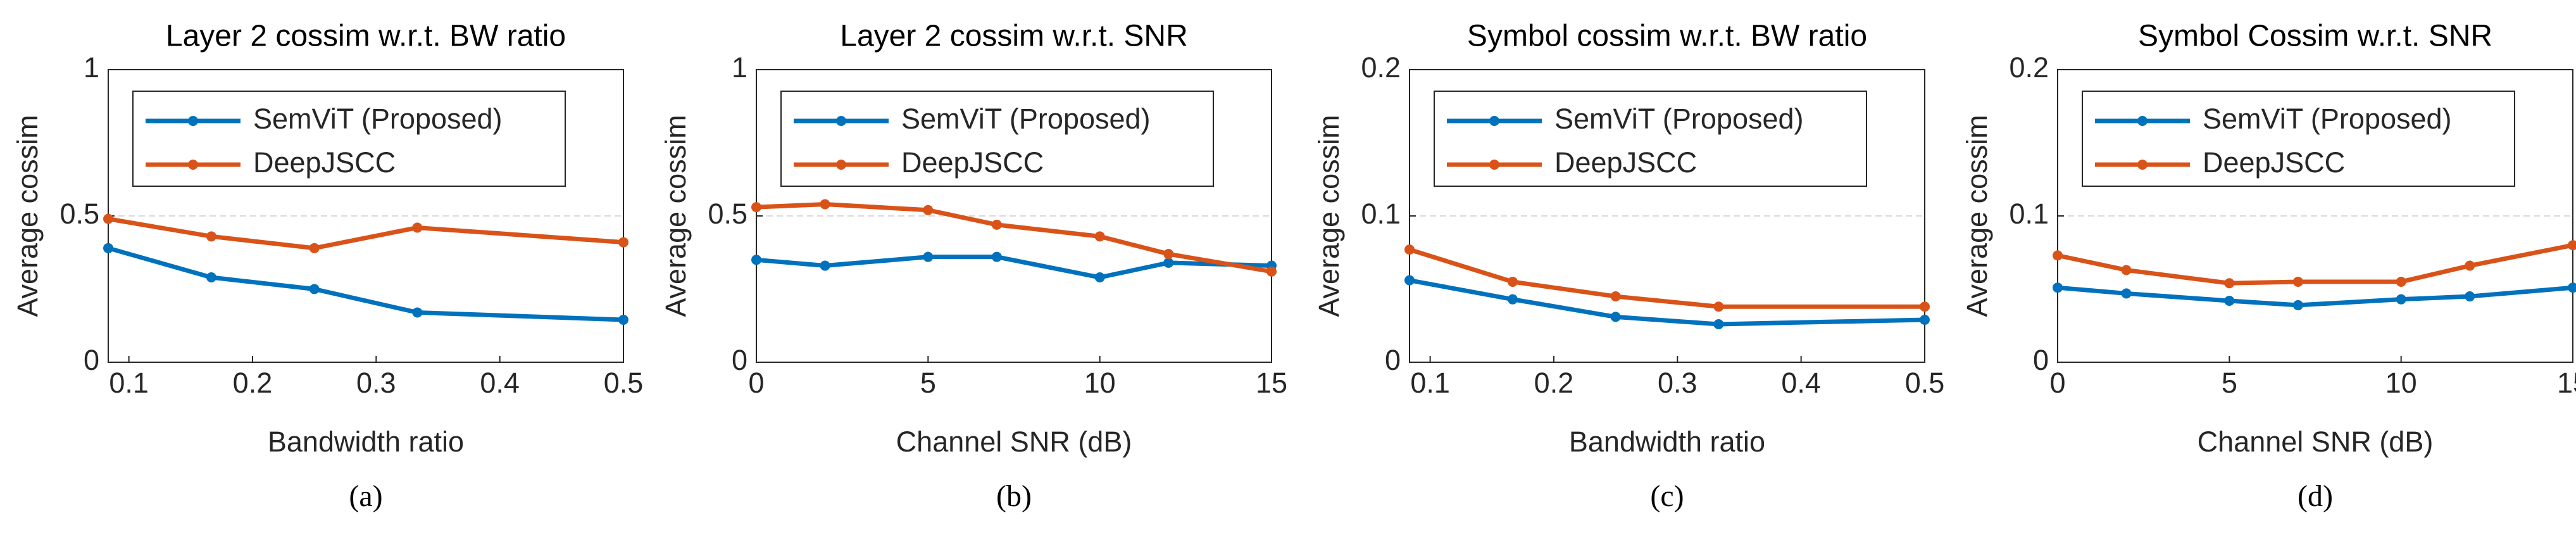  What do you see at coordinates (376, 383) in the screenshot?
I see `x-tick-label: 0.3` at bounding box center [376, 383].